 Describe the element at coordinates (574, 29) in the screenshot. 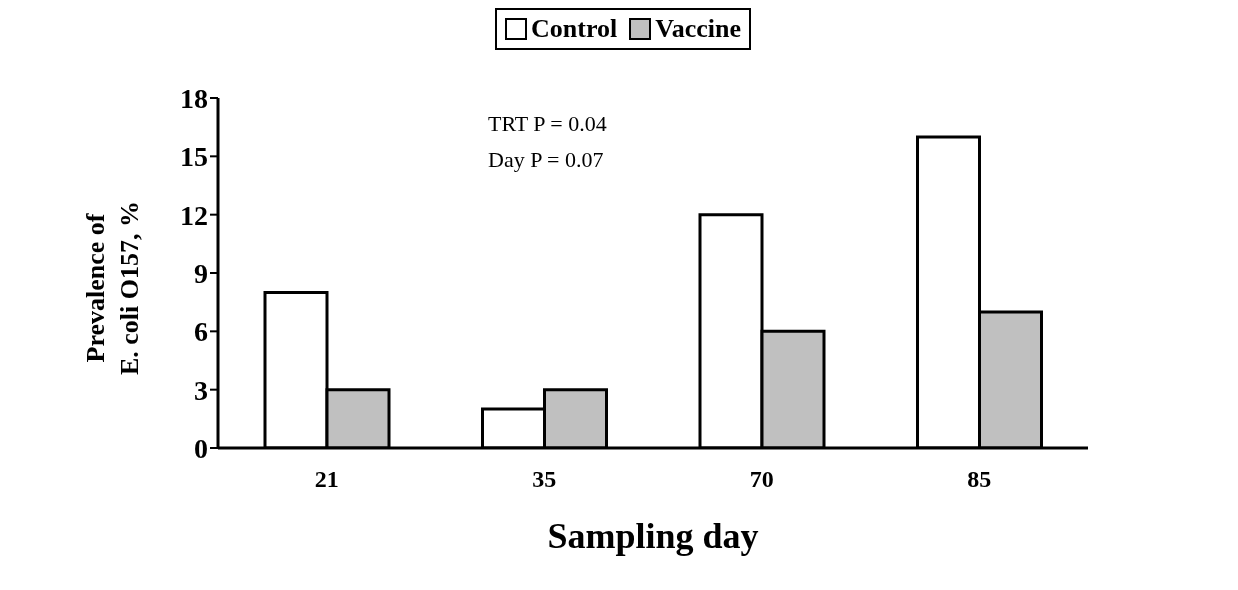

I see `legend-label: Control` at that location.